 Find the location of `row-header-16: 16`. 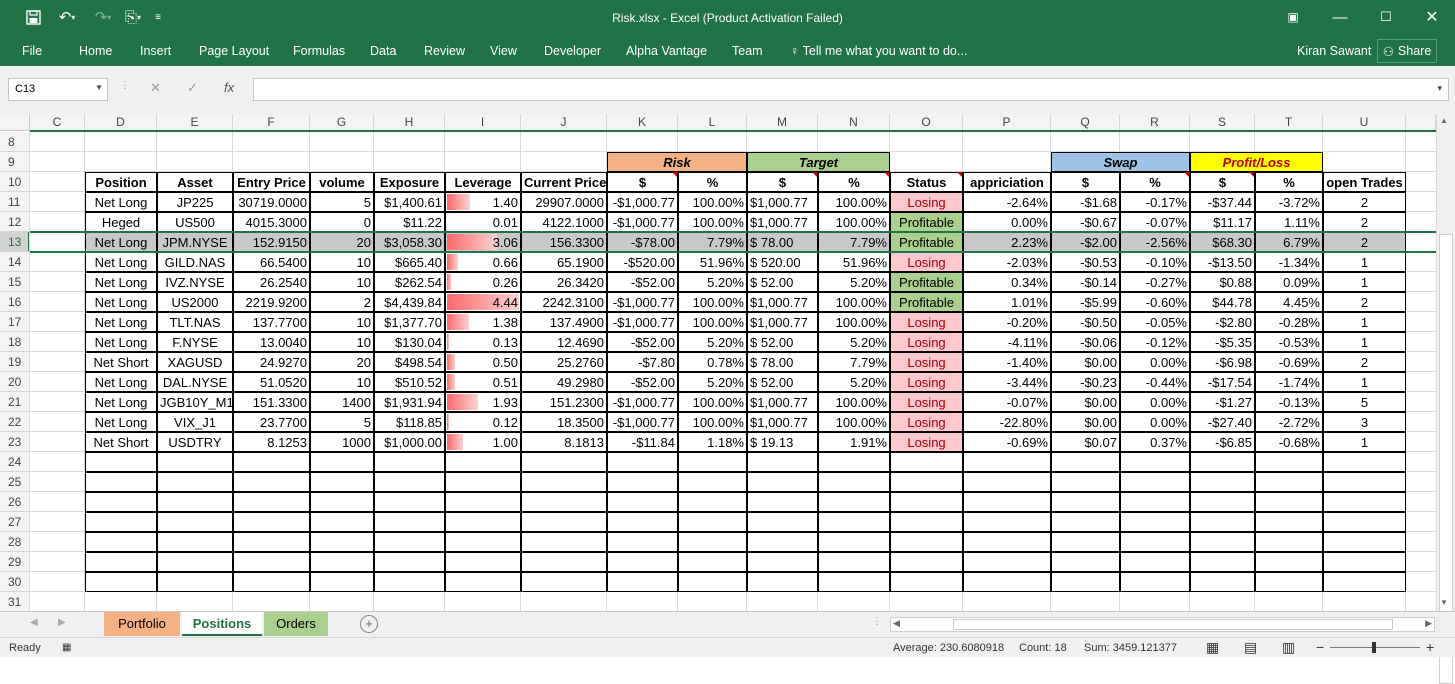

row-header-16: 16 is located at coordinates (15, 302).